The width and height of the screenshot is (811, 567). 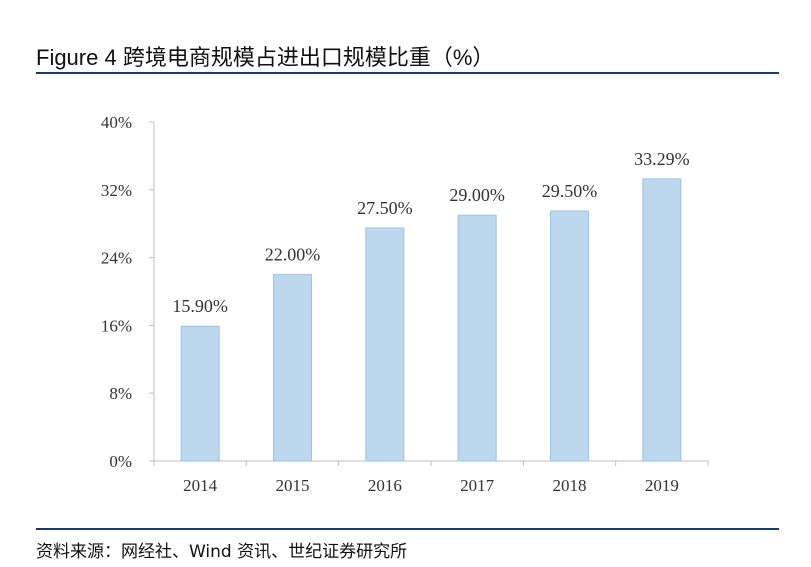 I want to click on bar-2016, so click(x=385, y=344).